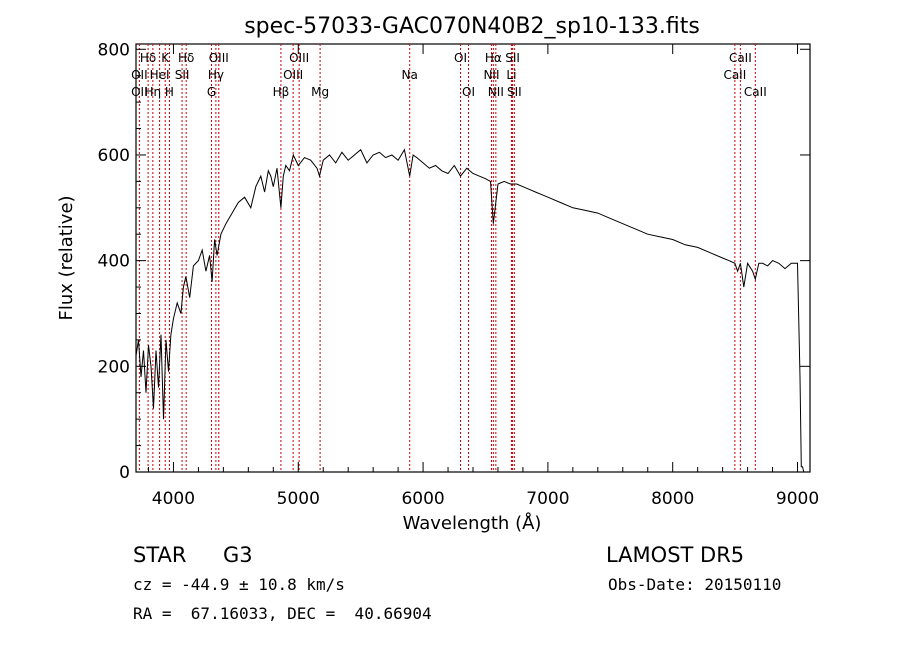  I want to click on survey-name: LAMOST DR5, so click(675, 555).